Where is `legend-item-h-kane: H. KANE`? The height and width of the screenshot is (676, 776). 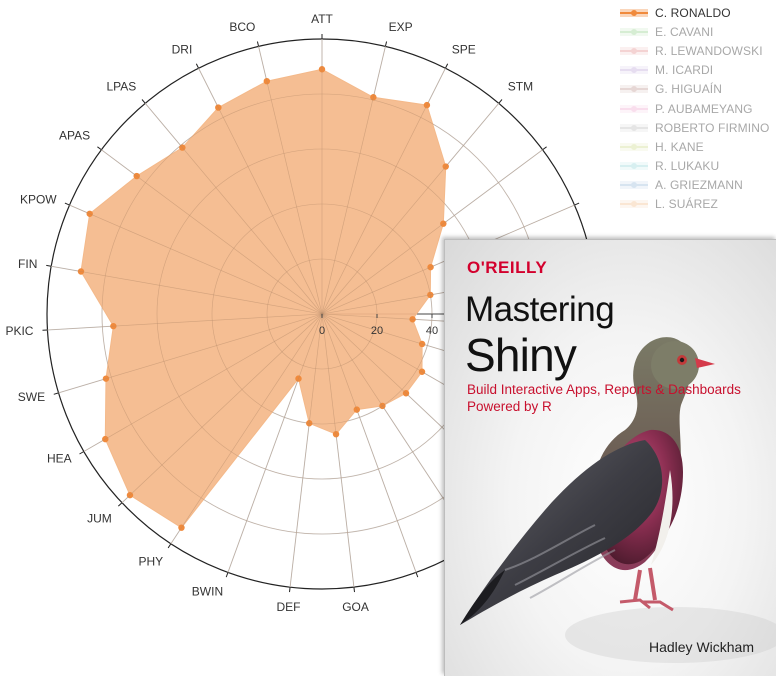
legend-item-h-kane: H. KANE is located at coordinates (694, 146).